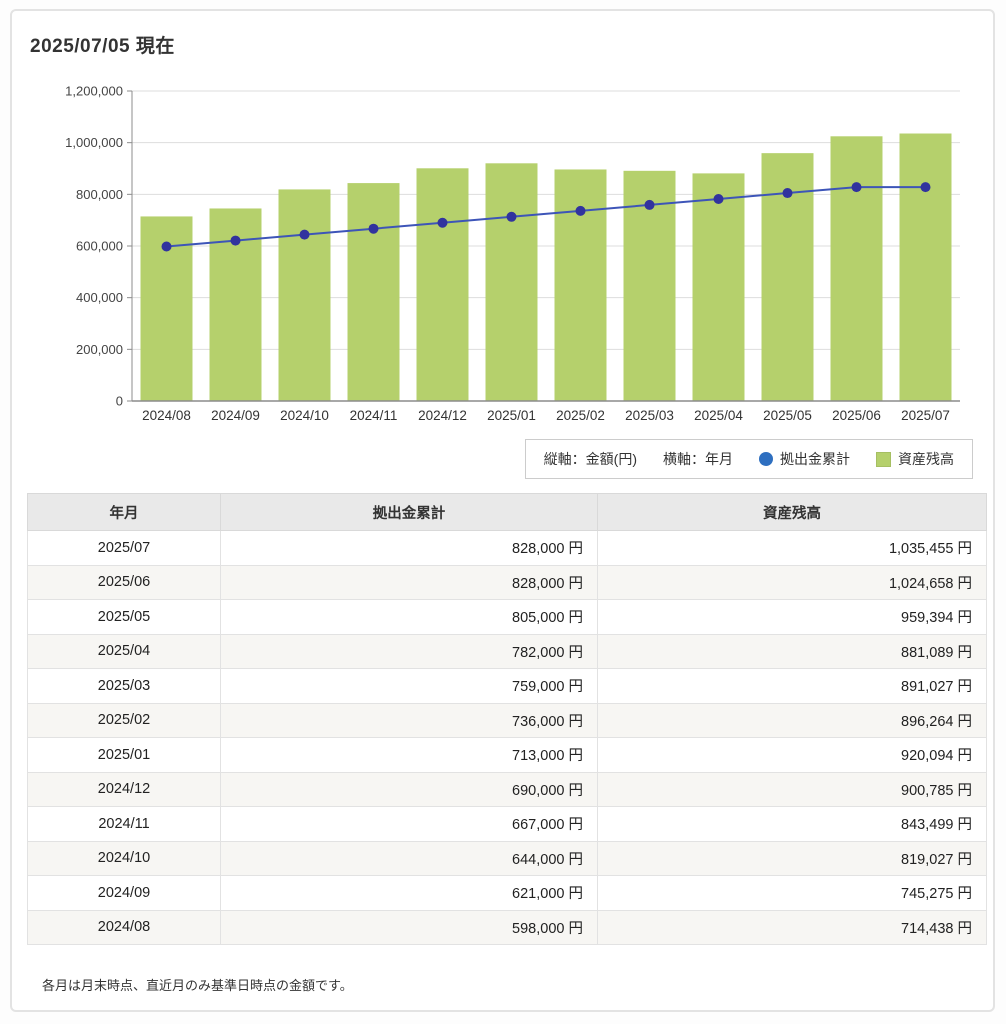 This screenshot has height=1024, width=1006. I want to click on y-tick-label: 1,000,000, so click(94, 142).